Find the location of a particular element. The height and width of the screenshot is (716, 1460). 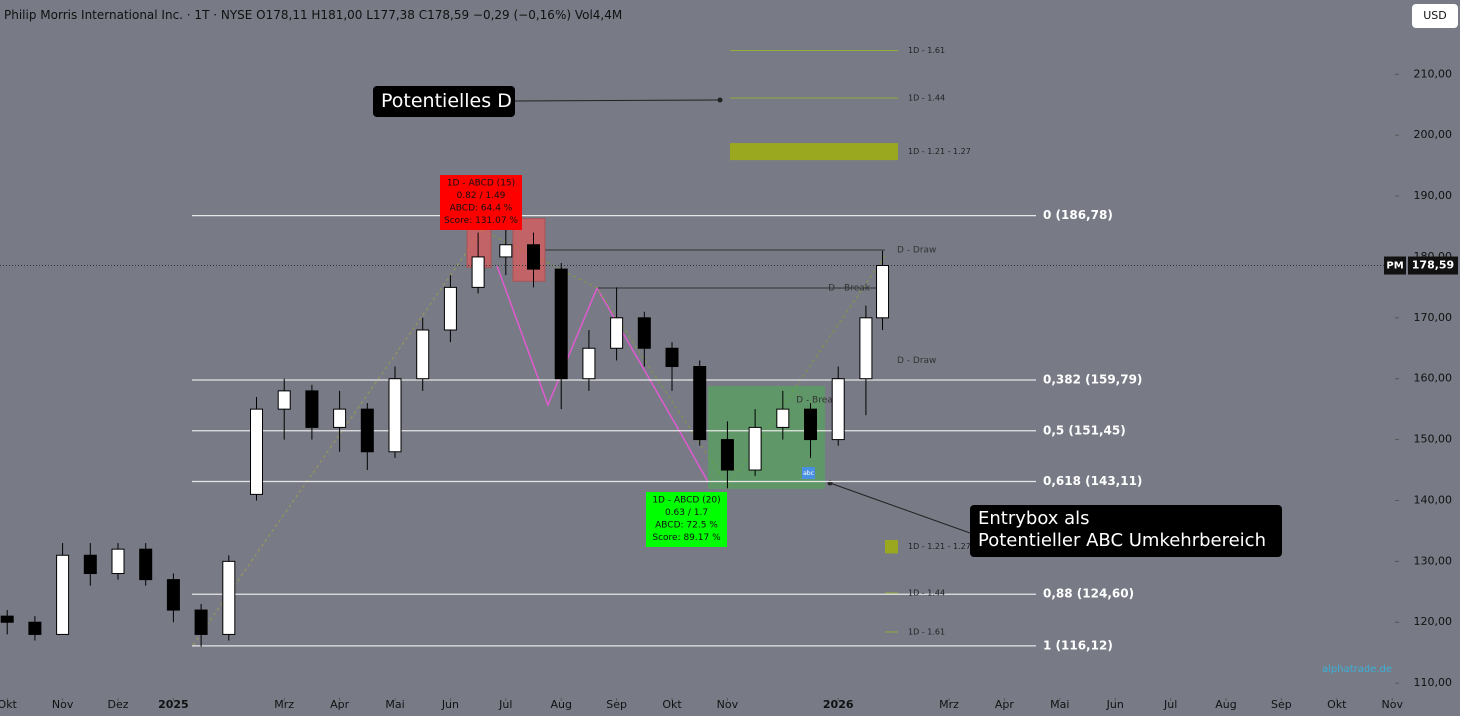

target-box is located at coordinates (891, 547).